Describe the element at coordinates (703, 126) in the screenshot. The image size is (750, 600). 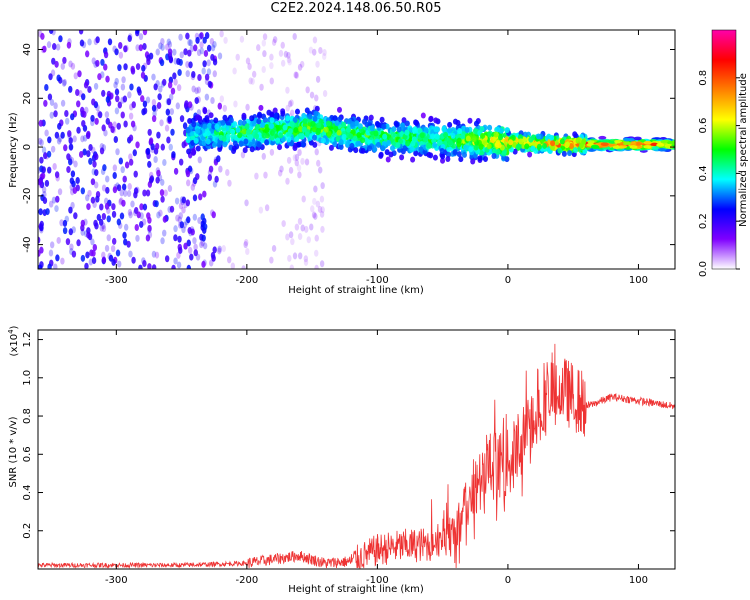
I see `colorbar-tick-label-3: 0.6` at that location.